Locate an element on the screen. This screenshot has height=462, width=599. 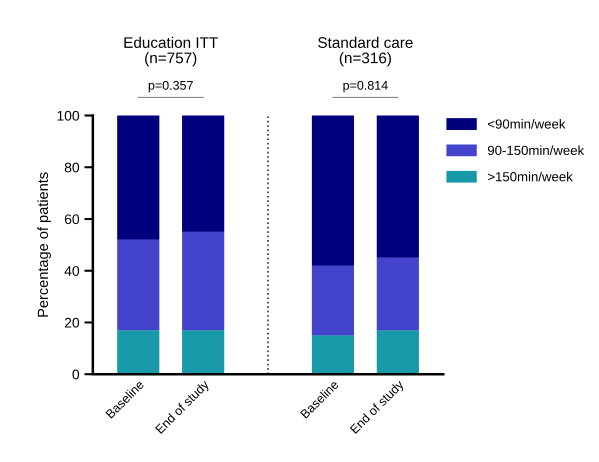
y-tick-label: 100 is located at coordinates (69, 115).